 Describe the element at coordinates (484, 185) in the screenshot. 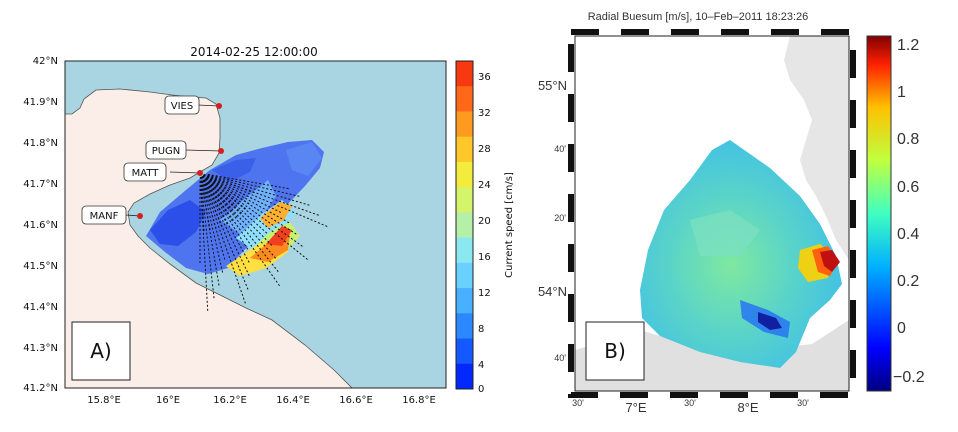

I see `colorbar-a-tick: 24` at that location.